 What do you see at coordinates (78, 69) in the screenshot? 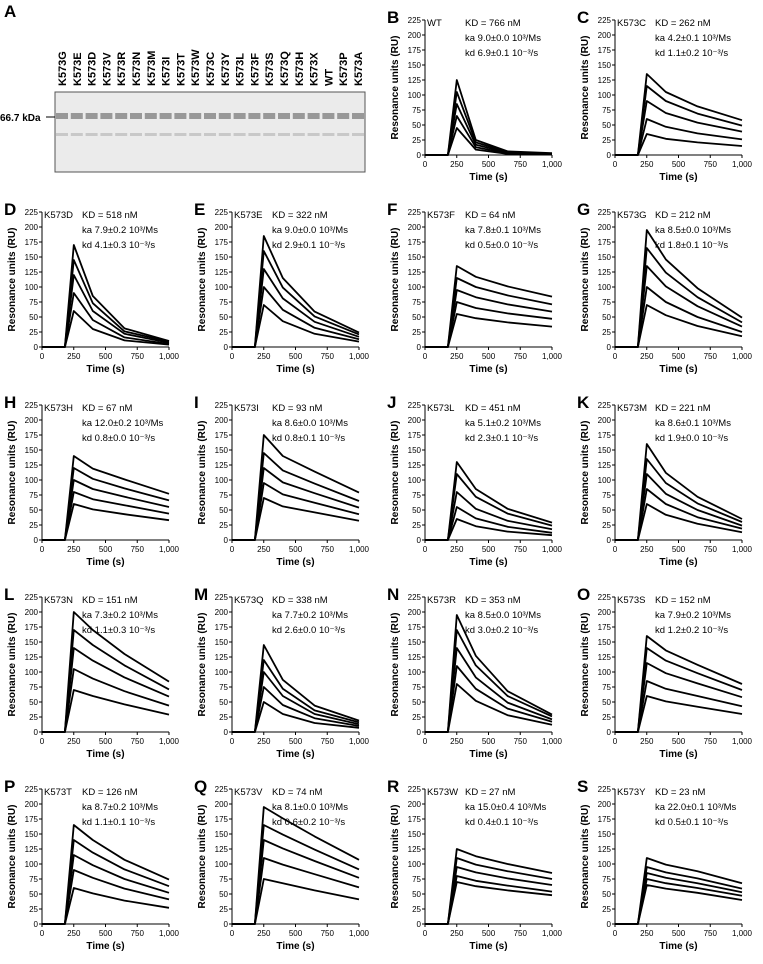
I see `lane-label: K573E` at bounding box center [78, 69].